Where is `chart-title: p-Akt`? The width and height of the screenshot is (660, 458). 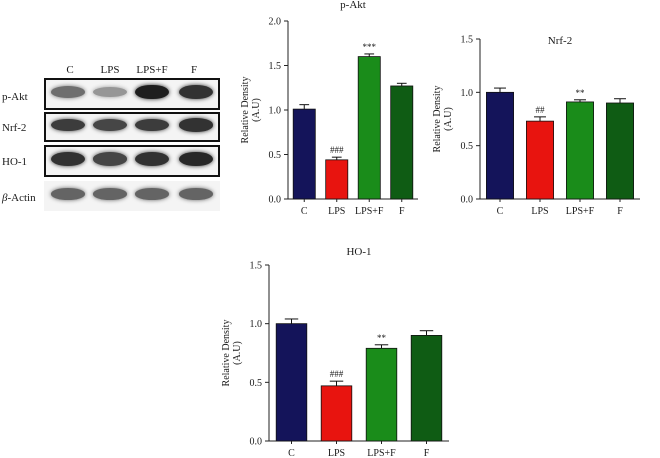 chart-title: p-Akt is located at coordinates (353, 5).